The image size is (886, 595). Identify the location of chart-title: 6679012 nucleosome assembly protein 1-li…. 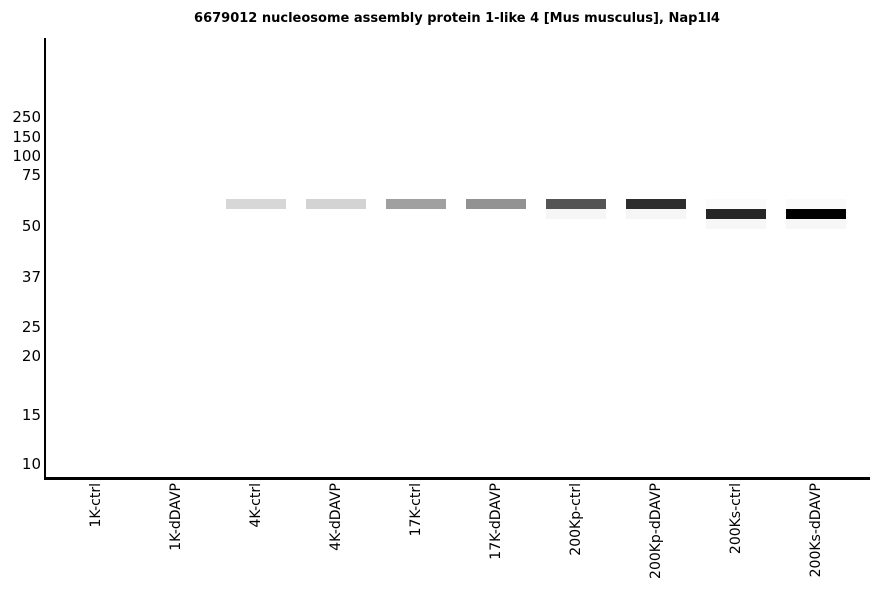
(457, 18).